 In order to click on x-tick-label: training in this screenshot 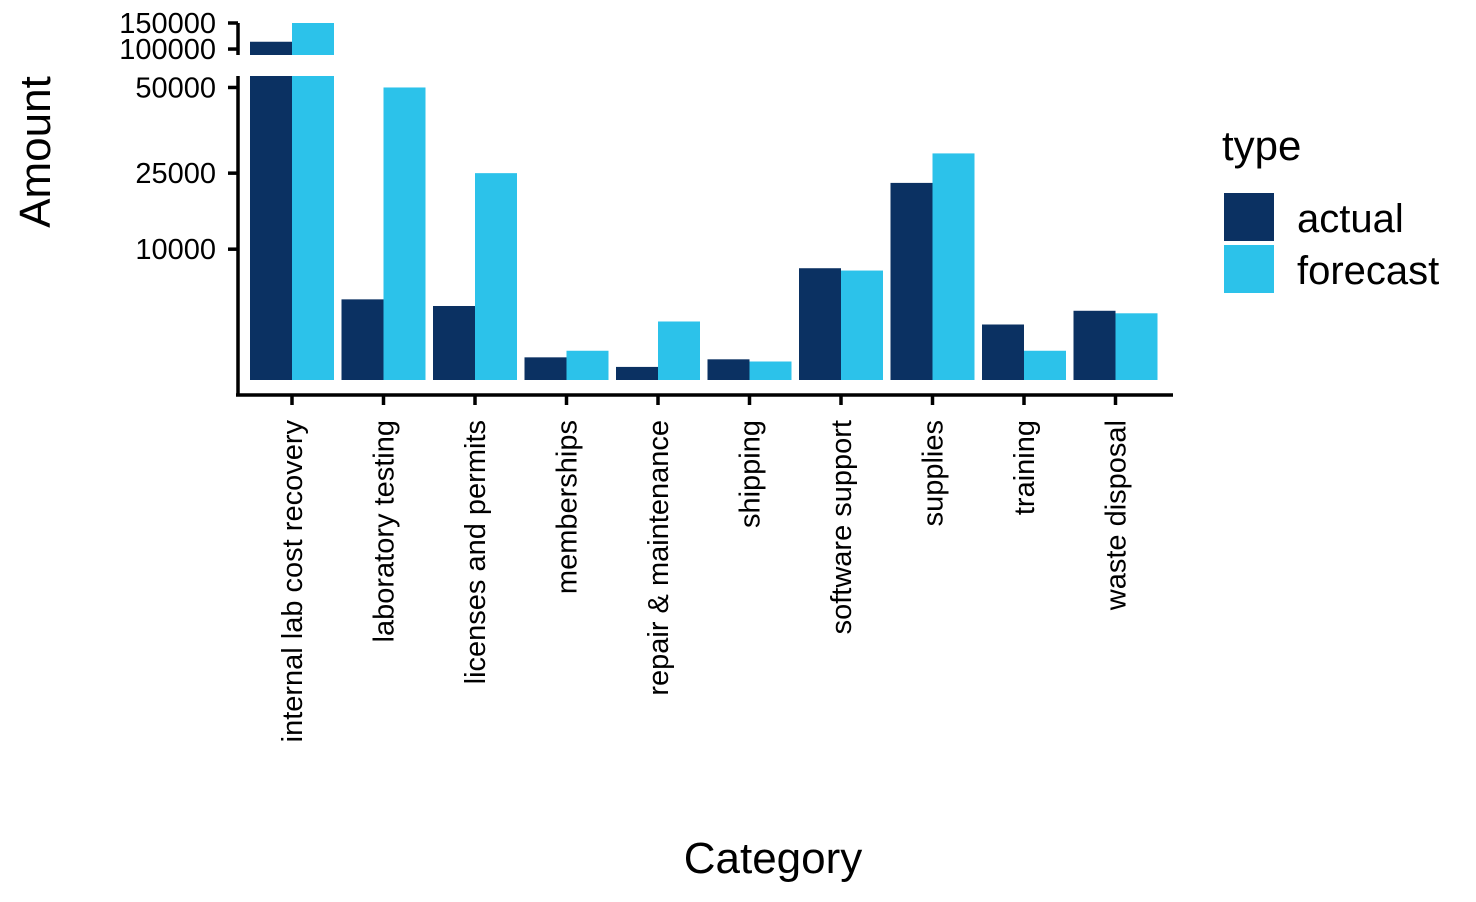, I will do `click(1025, 467)`.